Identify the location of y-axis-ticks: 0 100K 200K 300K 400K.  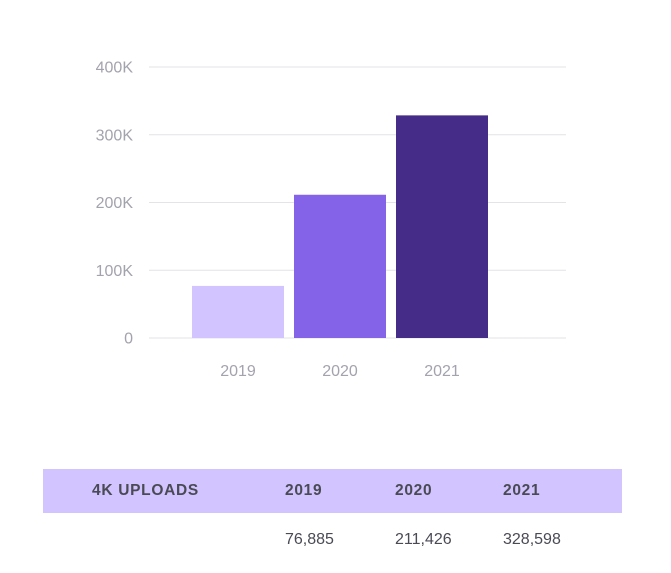
(115, 204).